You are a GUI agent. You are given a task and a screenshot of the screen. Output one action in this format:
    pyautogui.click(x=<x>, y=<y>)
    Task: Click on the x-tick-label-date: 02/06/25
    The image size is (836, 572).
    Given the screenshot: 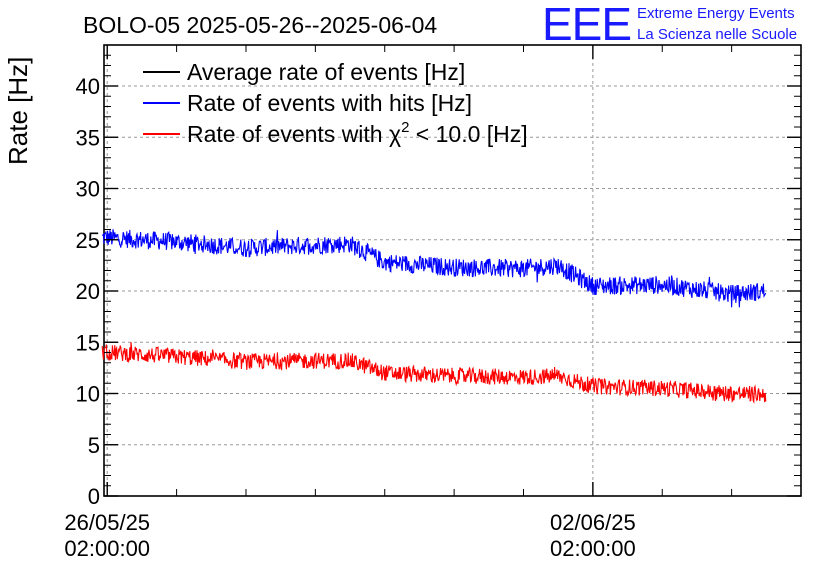 What is the action you would take?
    pyautogui.click(x=593, y=522)
    